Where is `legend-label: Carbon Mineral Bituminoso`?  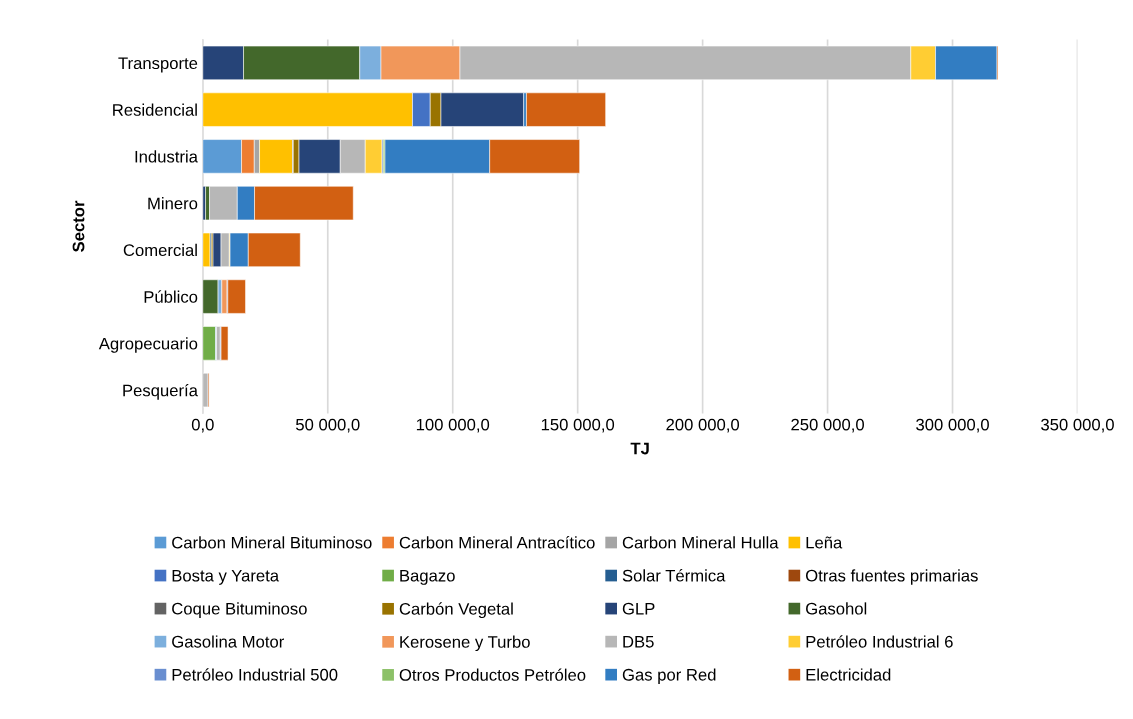
legend-label: Carbon Mineral Bituminoso is located at coordinates (272, 542).